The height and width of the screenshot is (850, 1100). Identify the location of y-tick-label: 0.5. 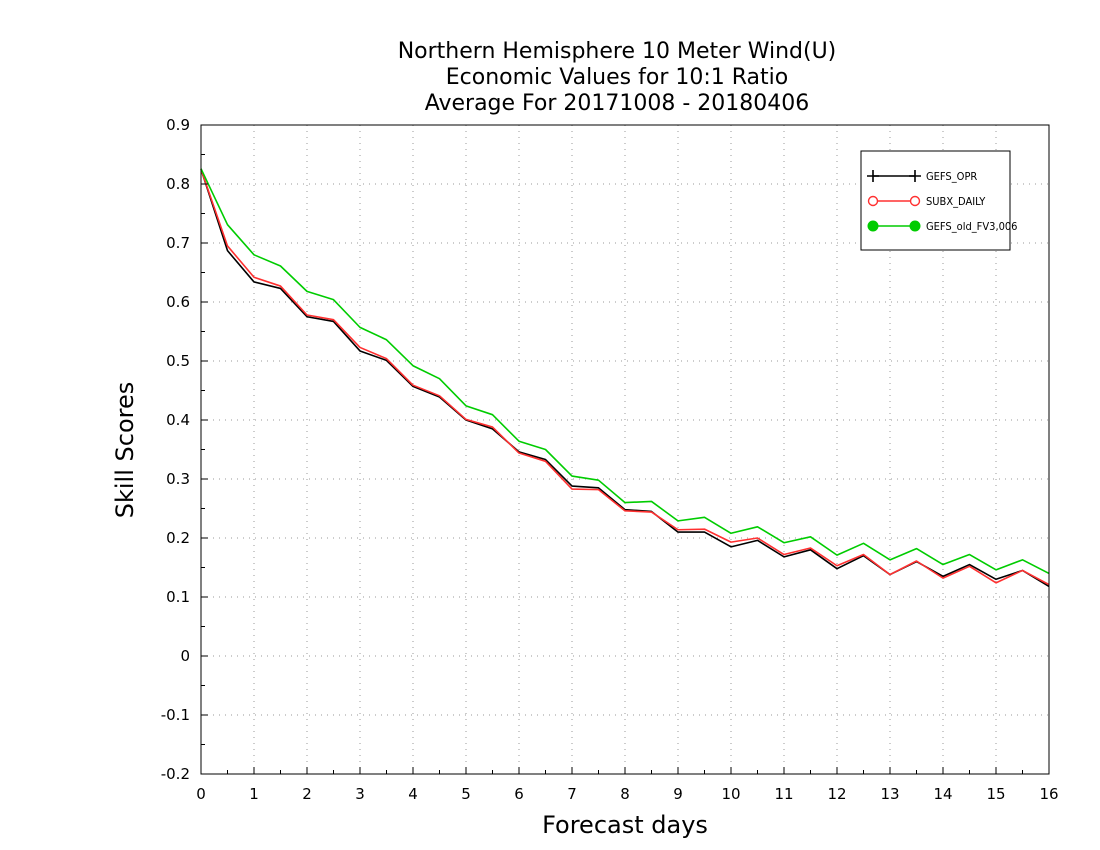
(178, 361).